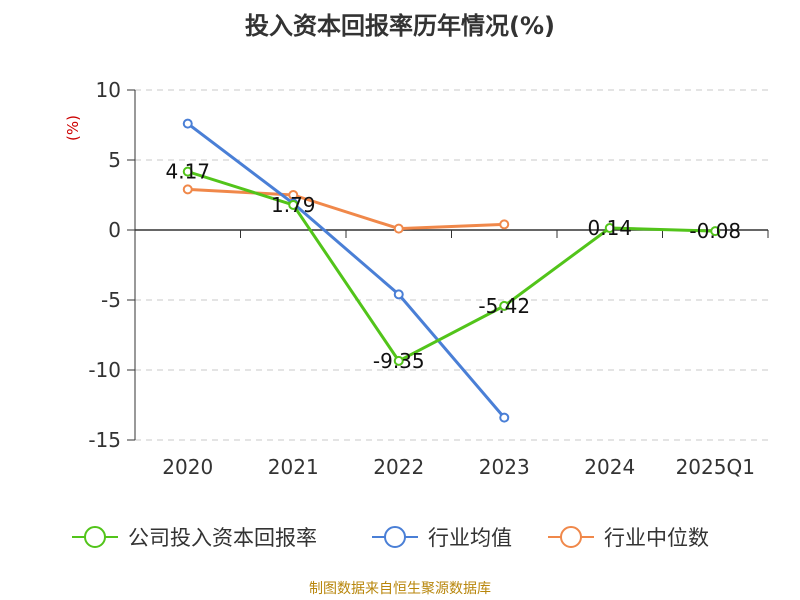  I want to click on y-tick-label: -5, so click(111, 300).